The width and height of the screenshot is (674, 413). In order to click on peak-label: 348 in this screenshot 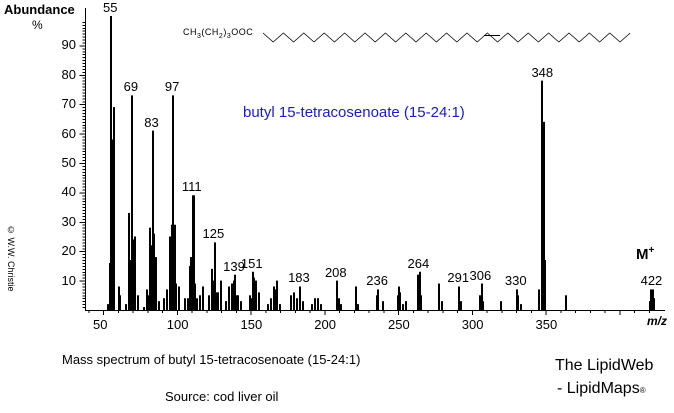, I will do `click(542, 72)`.